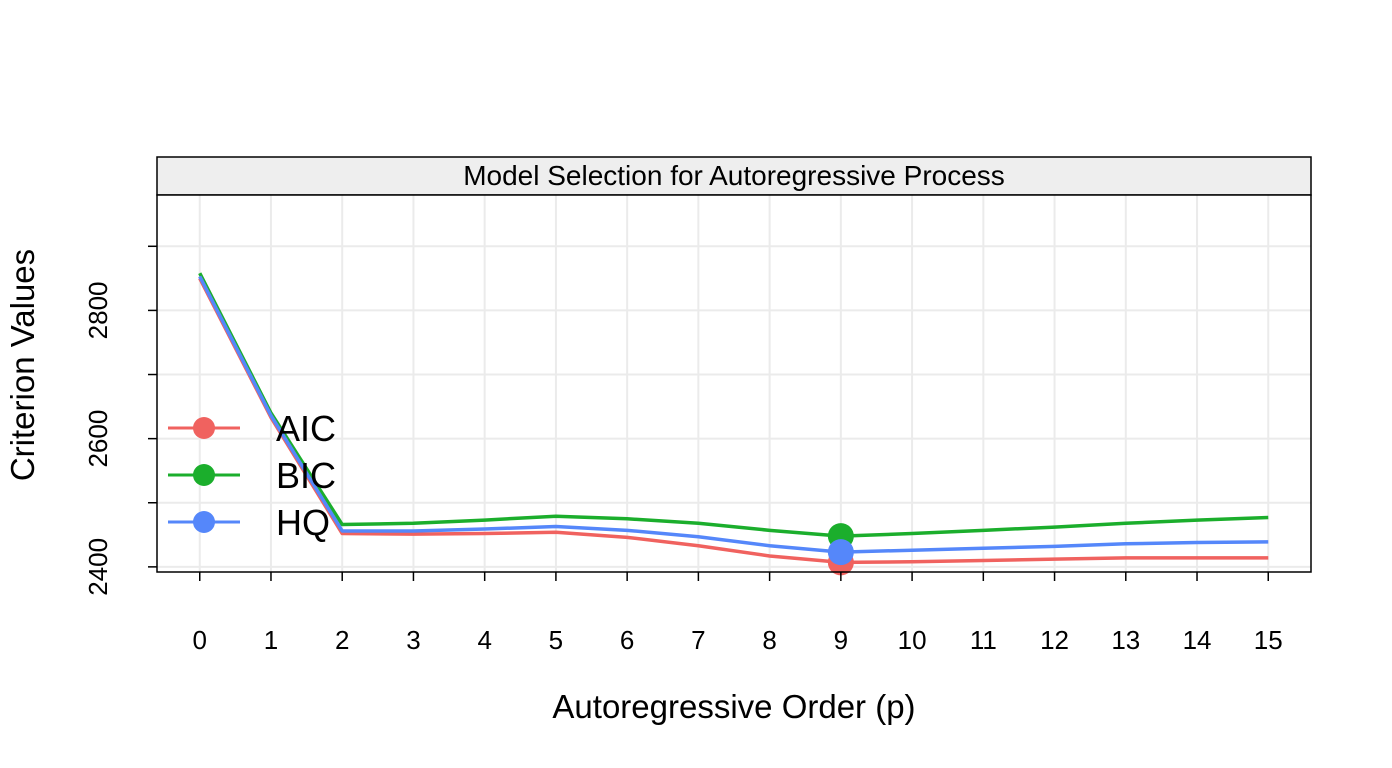 This screenshot has height=768, width=1392. I want to click on legend-label-bic: BIC, so click(306, 475).